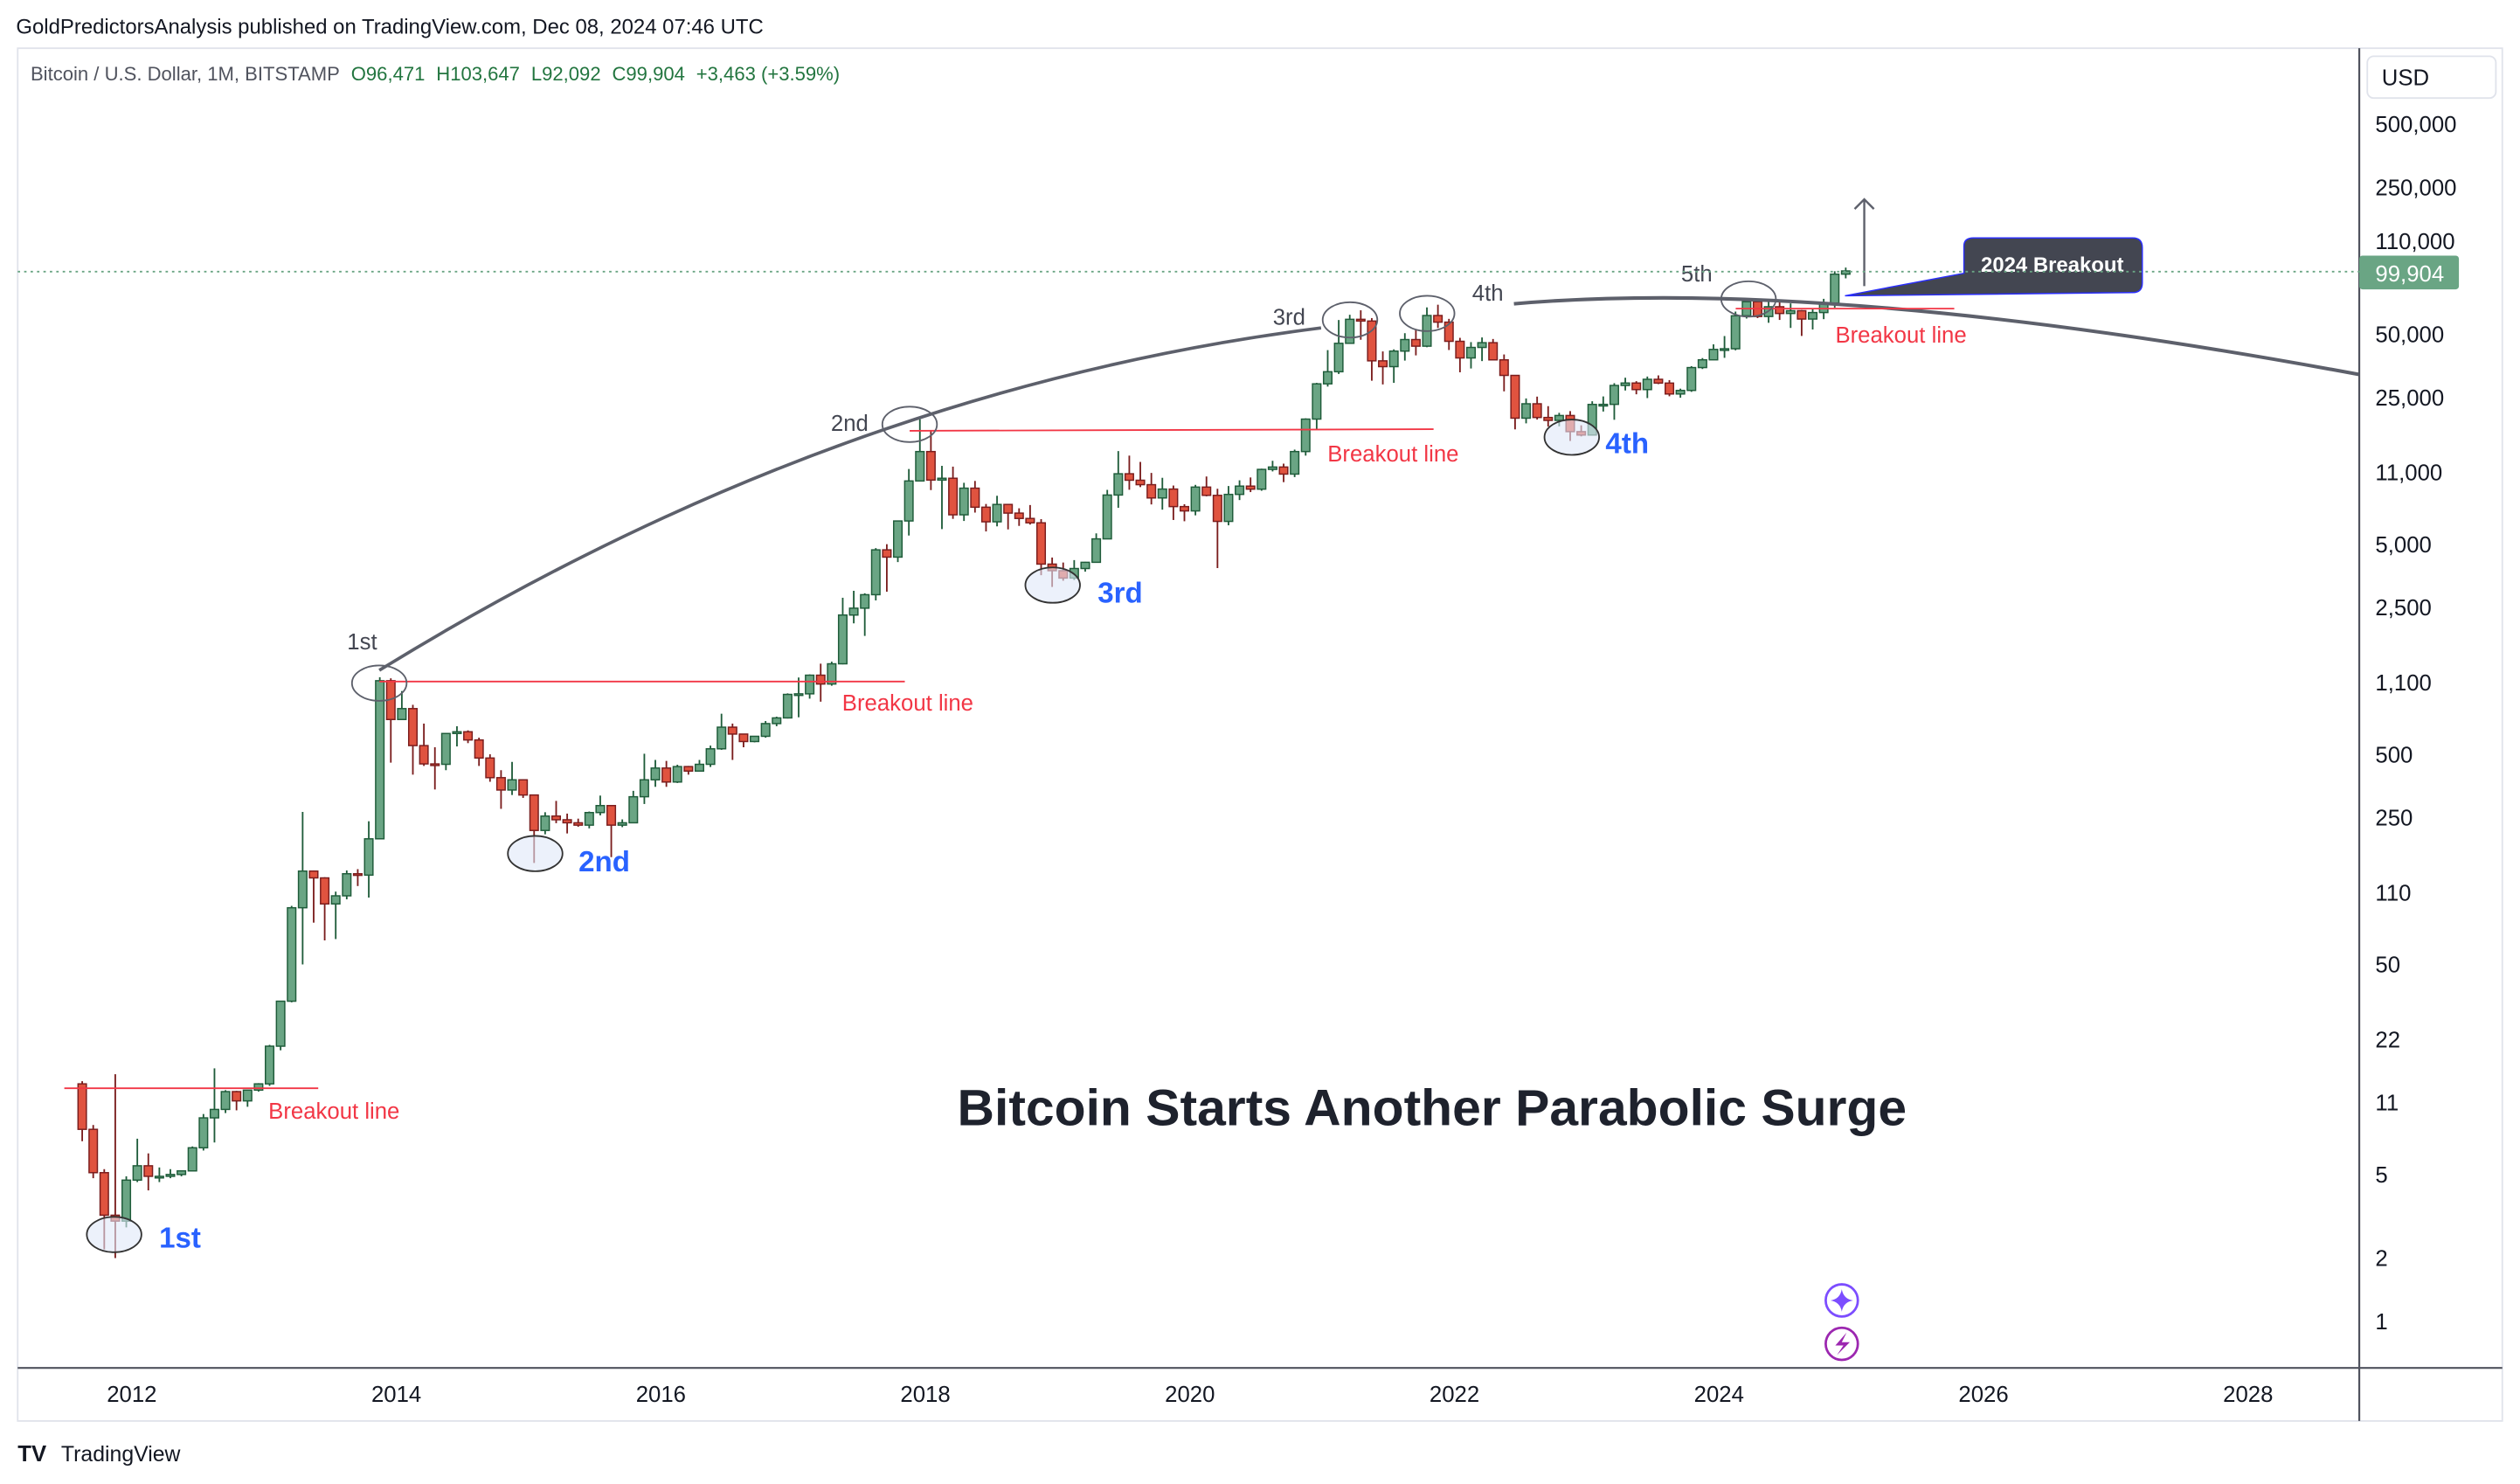  Describe the element at coordinates (2387, 1104) in the screenshot. I see `price-tick-label: 11` at that location.